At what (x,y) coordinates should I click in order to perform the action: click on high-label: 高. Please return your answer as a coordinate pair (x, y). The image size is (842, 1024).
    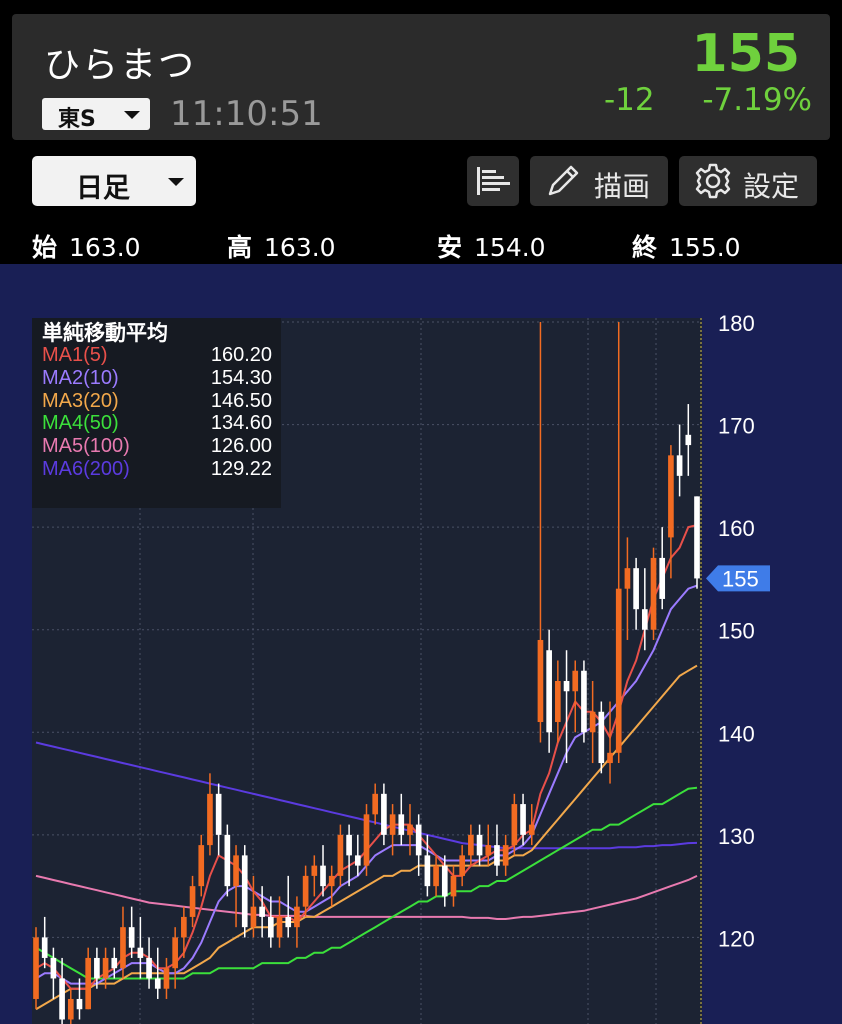
    Looking at the image, I should click on (240, 247).